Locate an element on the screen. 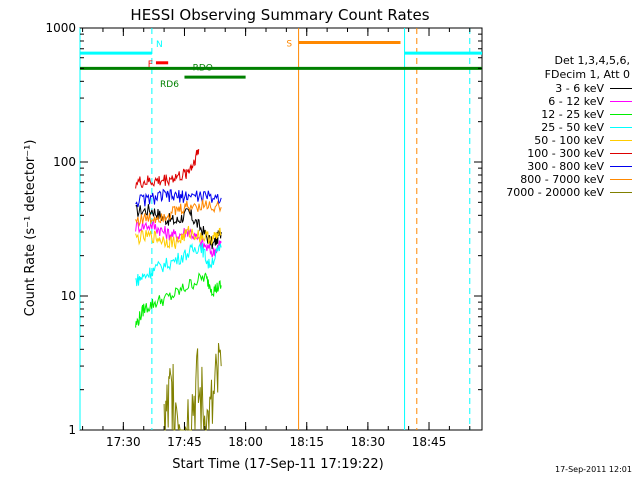 This screenshot has width=640, height=480. flag-label-rdo: RDO is located at coordinates (203, 68).